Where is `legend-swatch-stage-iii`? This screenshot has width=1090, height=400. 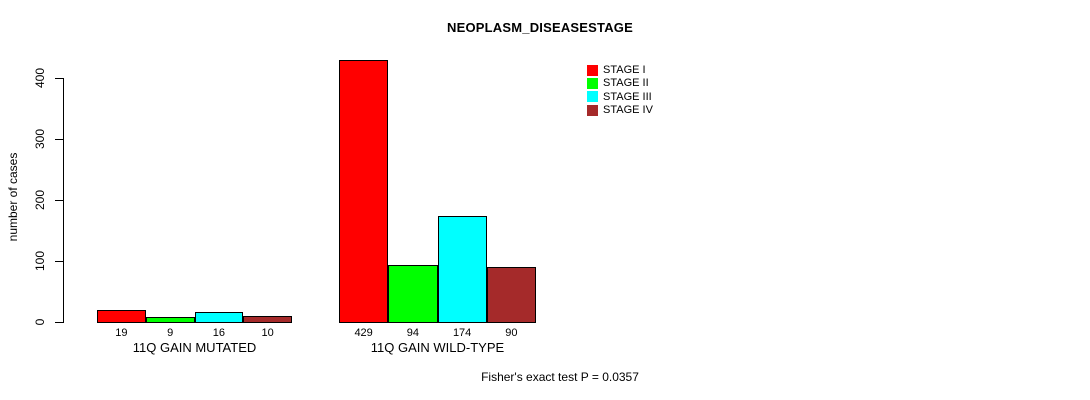
legend-swatch-stage-iii is located at coordinates (592, 97).